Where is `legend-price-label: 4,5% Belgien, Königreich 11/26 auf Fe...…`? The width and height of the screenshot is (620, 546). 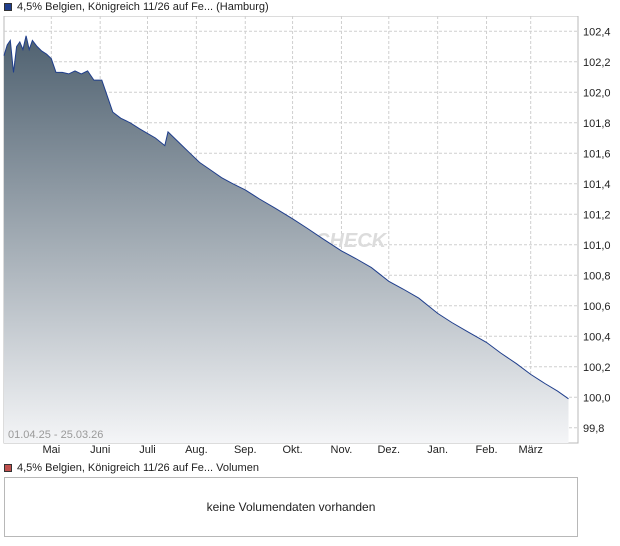
legend-price-label: 4,5% Belgien, Königreich 11/26 auf Fe...… is located at coordinates (143, 7).